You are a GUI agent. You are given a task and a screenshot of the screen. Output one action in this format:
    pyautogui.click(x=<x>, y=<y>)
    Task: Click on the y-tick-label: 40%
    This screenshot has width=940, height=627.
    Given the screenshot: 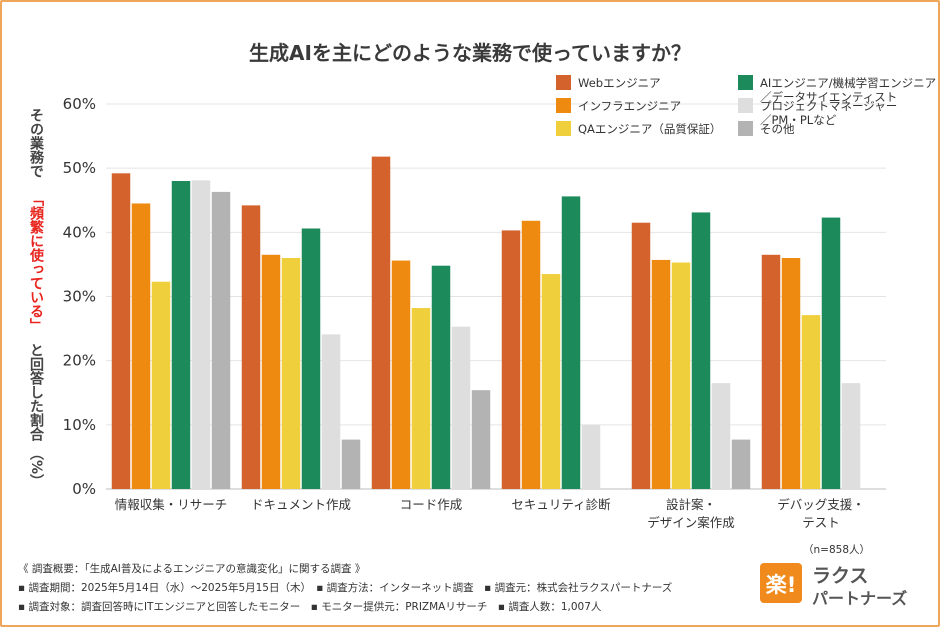 What is the action you would take?
    pyautogui.click(x=79, y=232)
    